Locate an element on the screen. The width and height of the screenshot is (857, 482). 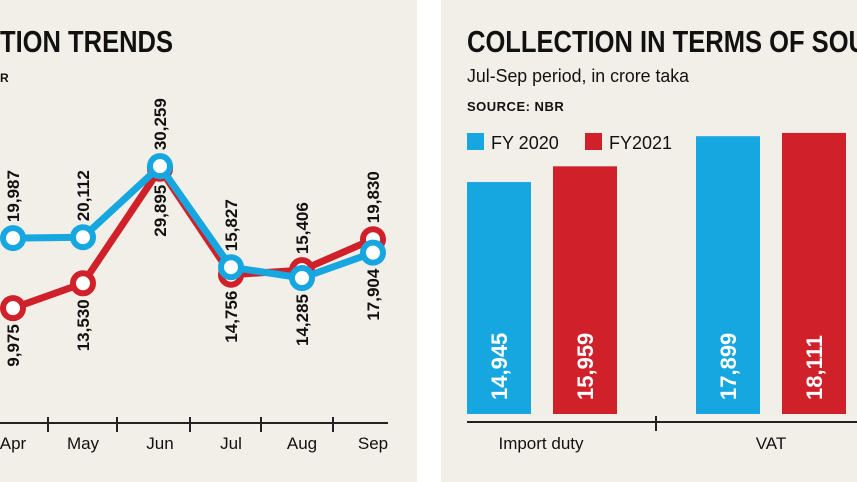
bar-value-label: 18,111 is located at coordinates (814, 367).